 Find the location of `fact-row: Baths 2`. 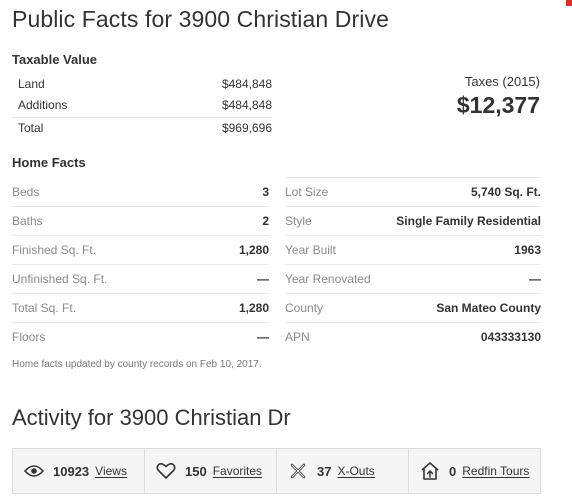

fact-row: Baths 2 is located at coordinates (140, 220).